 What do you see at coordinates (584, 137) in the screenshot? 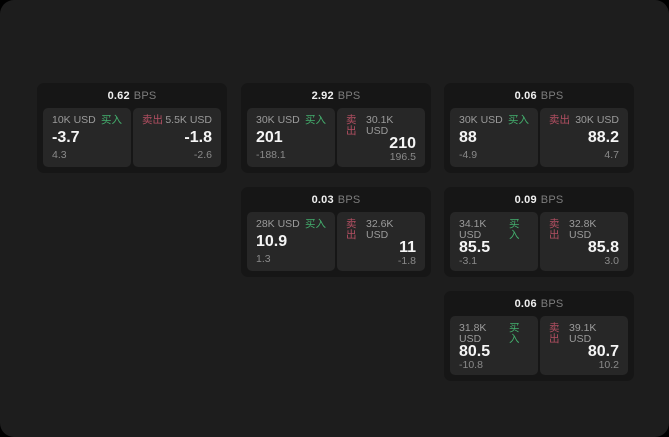
I see `sell-panel: 卖出 30K USD 88.2 4.7` at bounding box center [584, 137].